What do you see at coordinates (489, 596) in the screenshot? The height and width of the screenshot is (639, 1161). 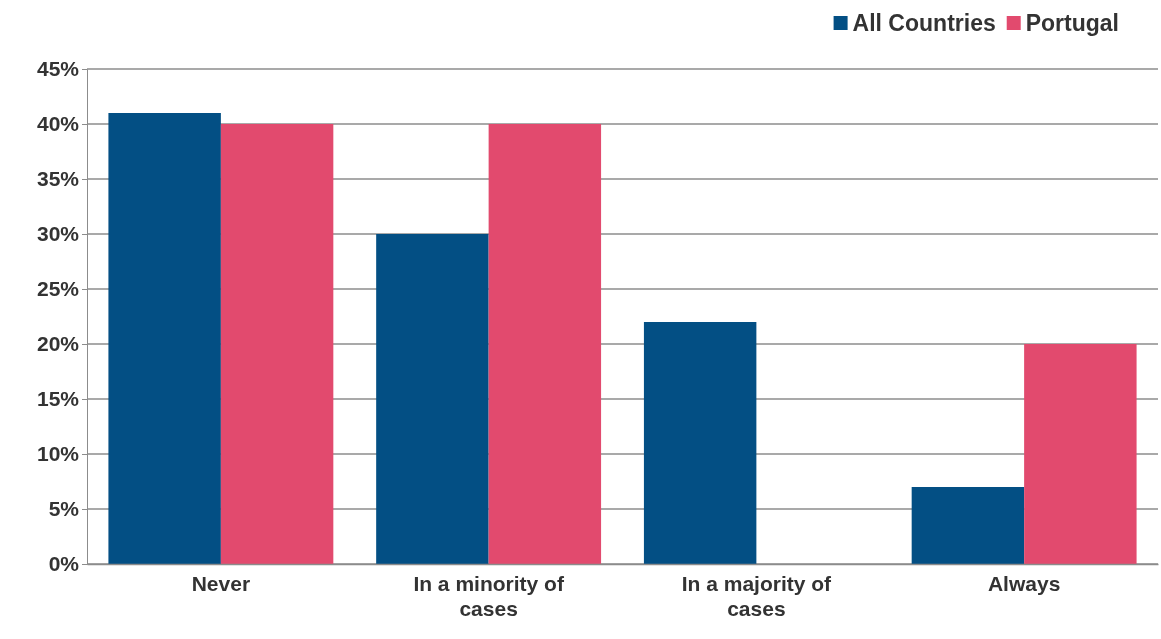 I see `x-tick-label: In a minority of cases` at bounding box center [489, 596].